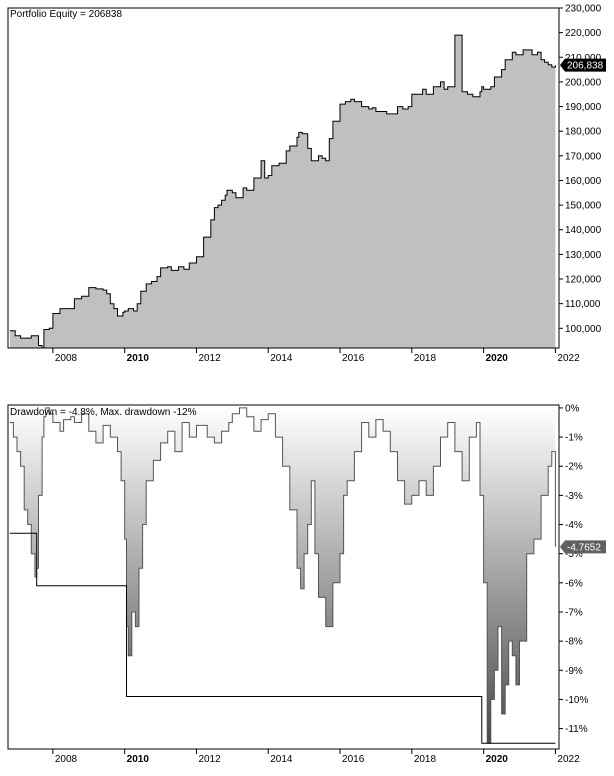 The width and height of the screenshot is (614, 776). What do you see at coordinates (585, 66) in the screenshot?
I see `equity-last-value-text: 206,838` at bounding box center [585, 66].